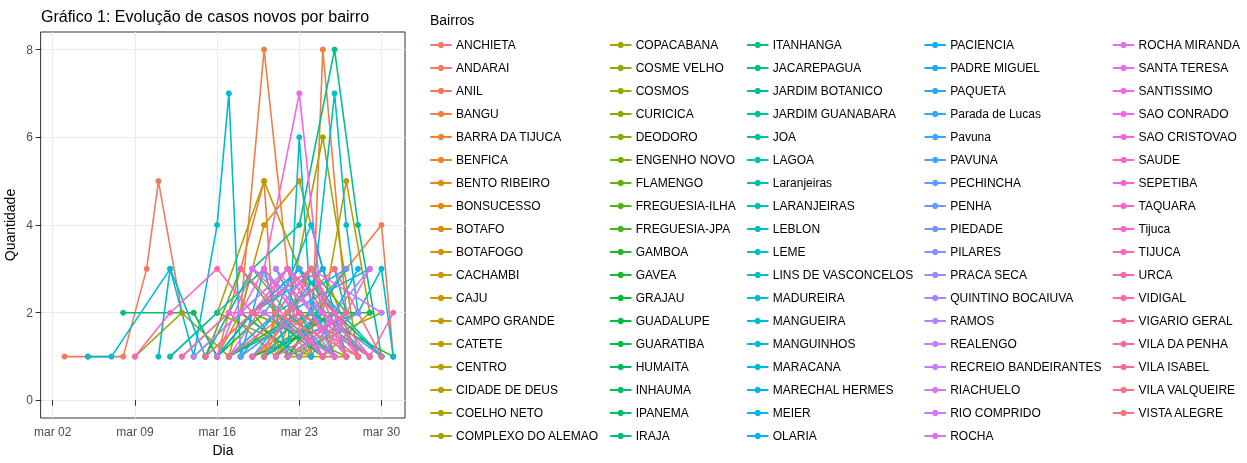  Describe the element at coordinates (793, 160) in the screenshot. I see `legend-label: LAGOA` at that location.